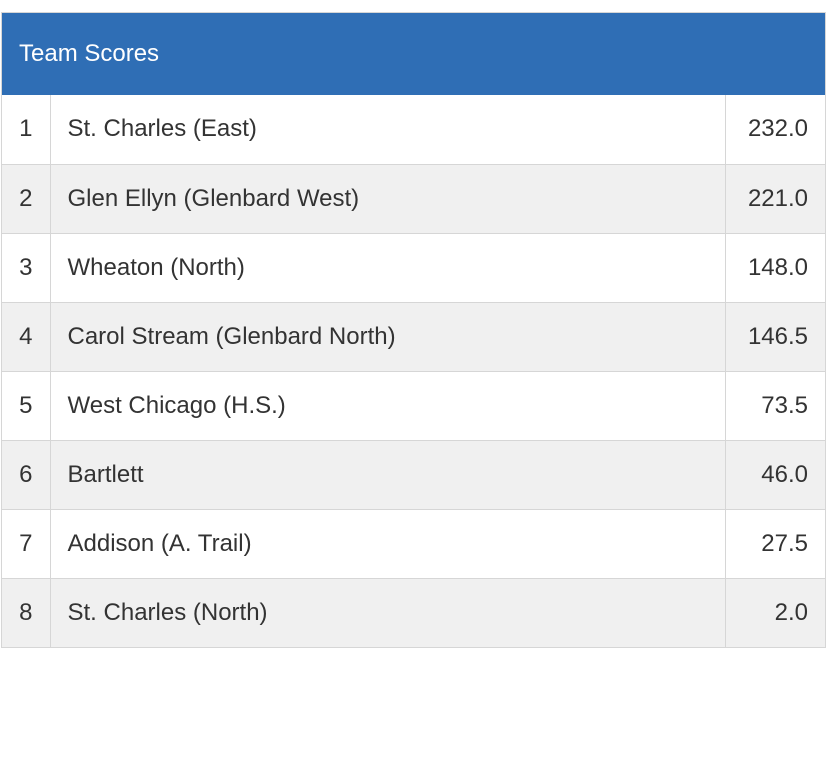 The image size is (828, 770). I want to click on table-row: 1 St. Charles (East) 232.0, so click(413, 130).